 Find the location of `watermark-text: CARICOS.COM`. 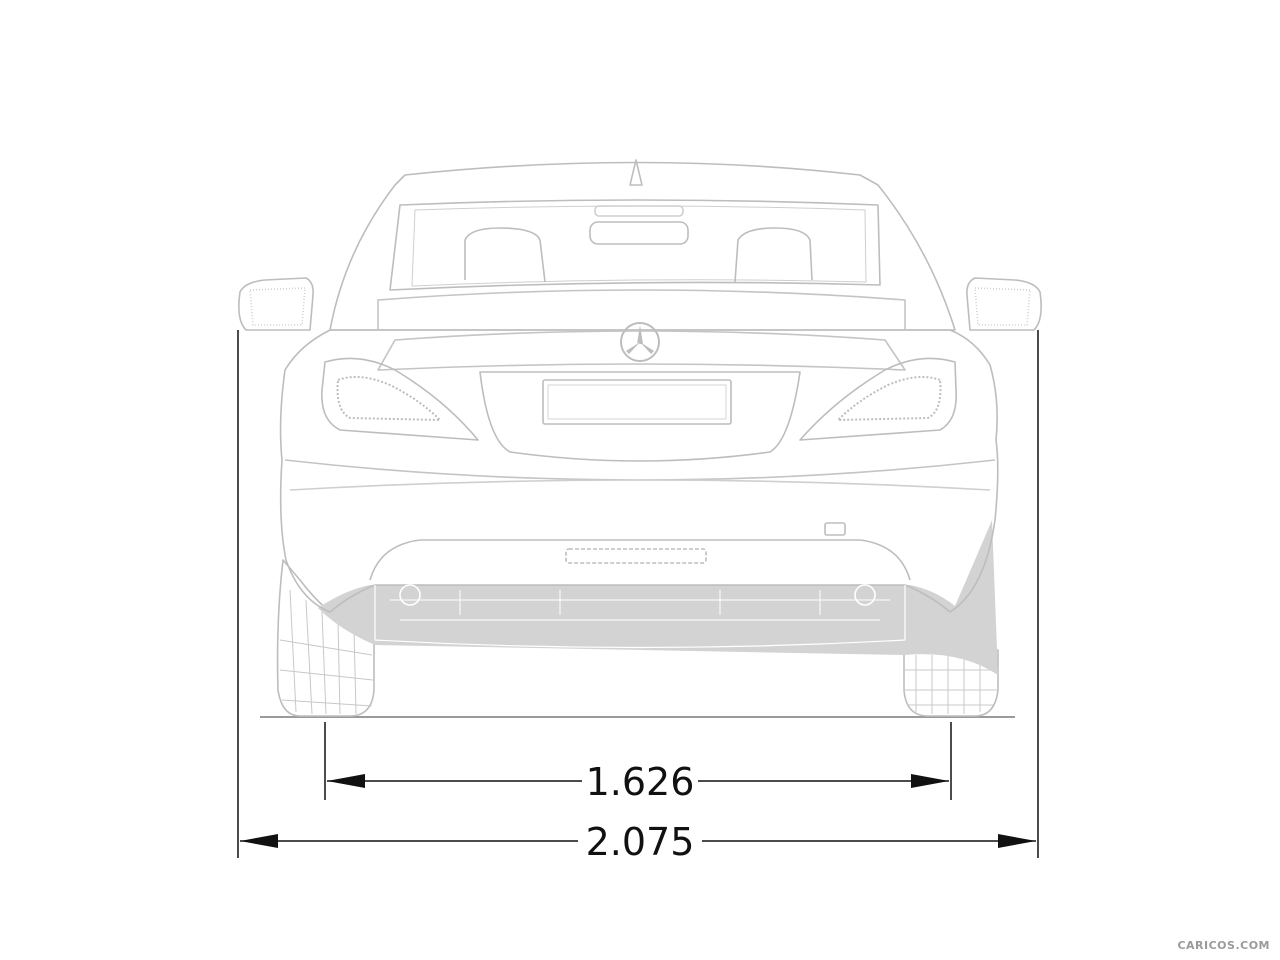

watermark-text: CARICOS.COM is located at coordinates (1223, 945).